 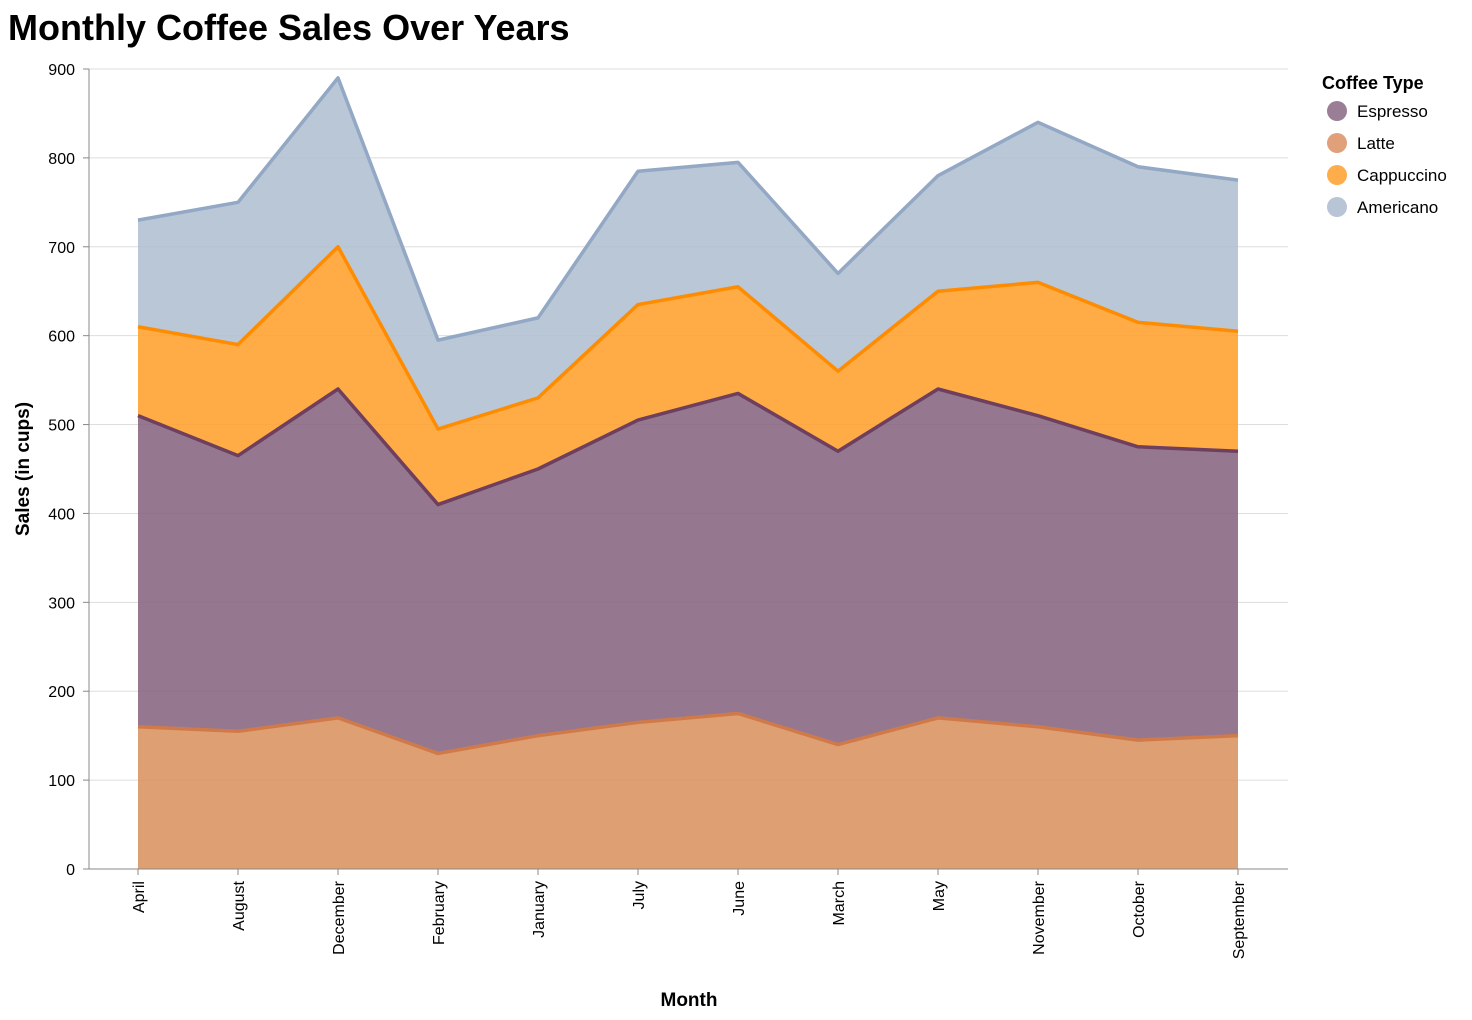 What do you see at coordinates (23, 469) in the screenshot?
I see `y-axis-title: Sales (in cups)` at bounding box center [23, 469].